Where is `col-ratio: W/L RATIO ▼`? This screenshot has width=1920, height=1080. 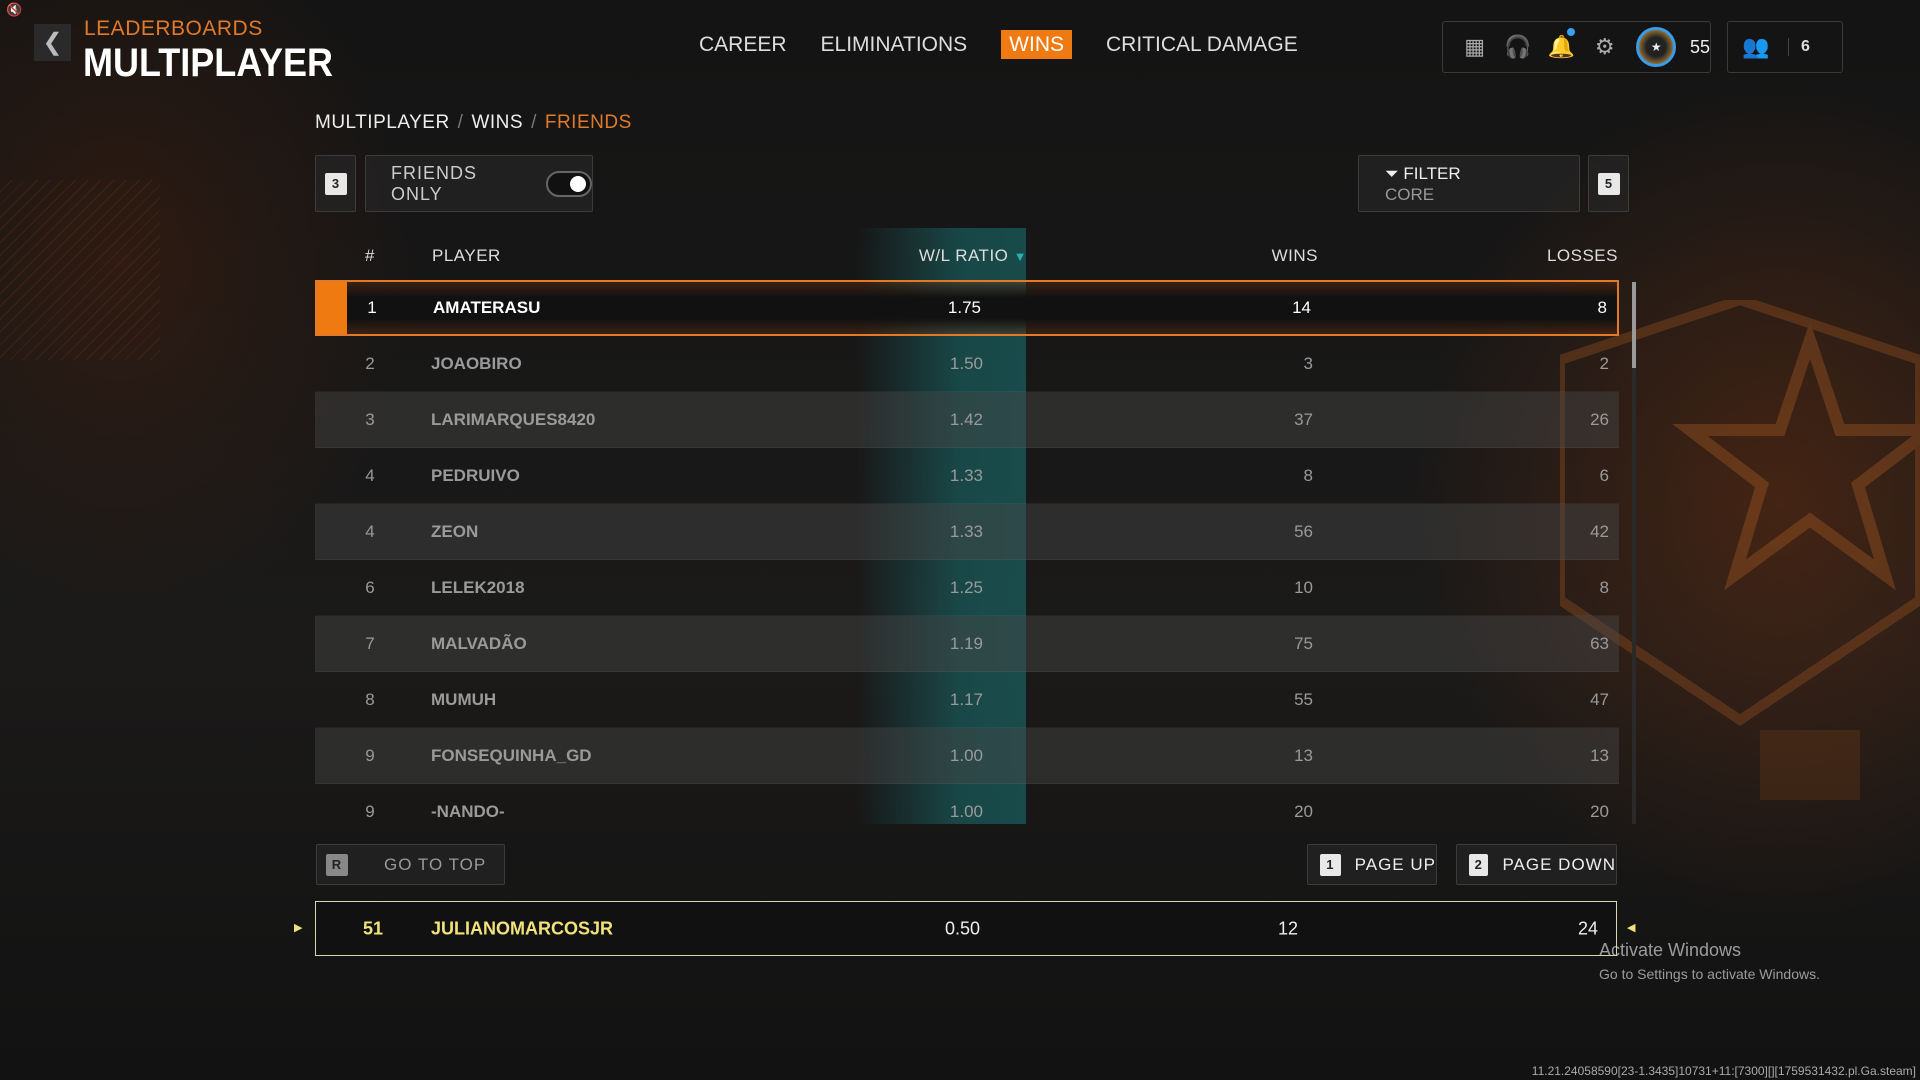
col-ratio: W/L RATIO ▼ is located at coordinates (972, 255).